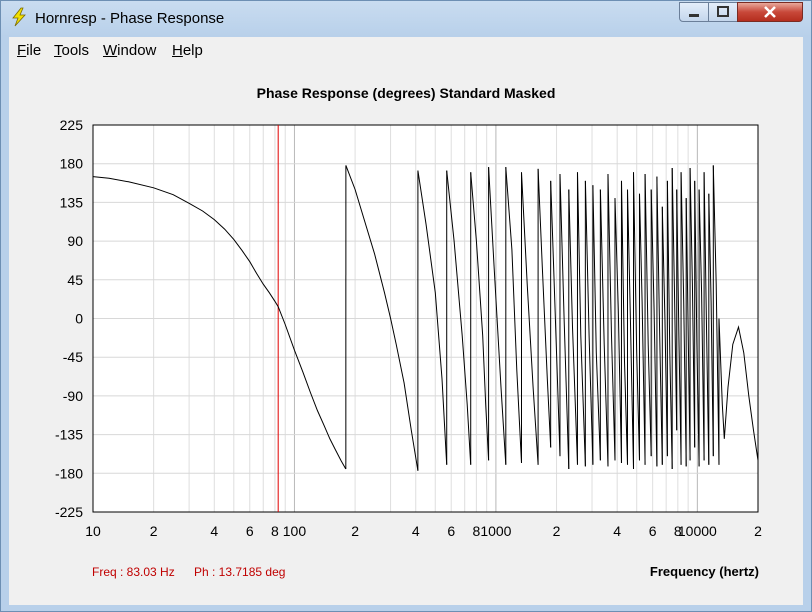  I want to click on window-title: Hornresp - Phase Response, so click(130, 18).